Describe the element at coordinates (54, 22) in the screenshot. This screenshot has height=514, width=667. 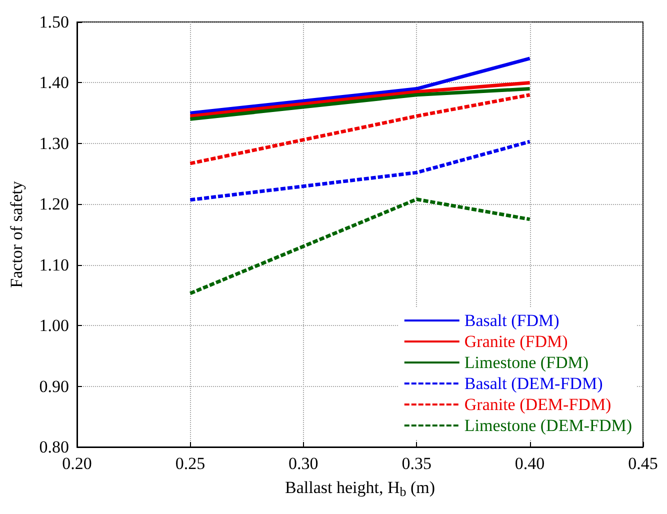
I see `y-tick-label: 1.50` at that location.